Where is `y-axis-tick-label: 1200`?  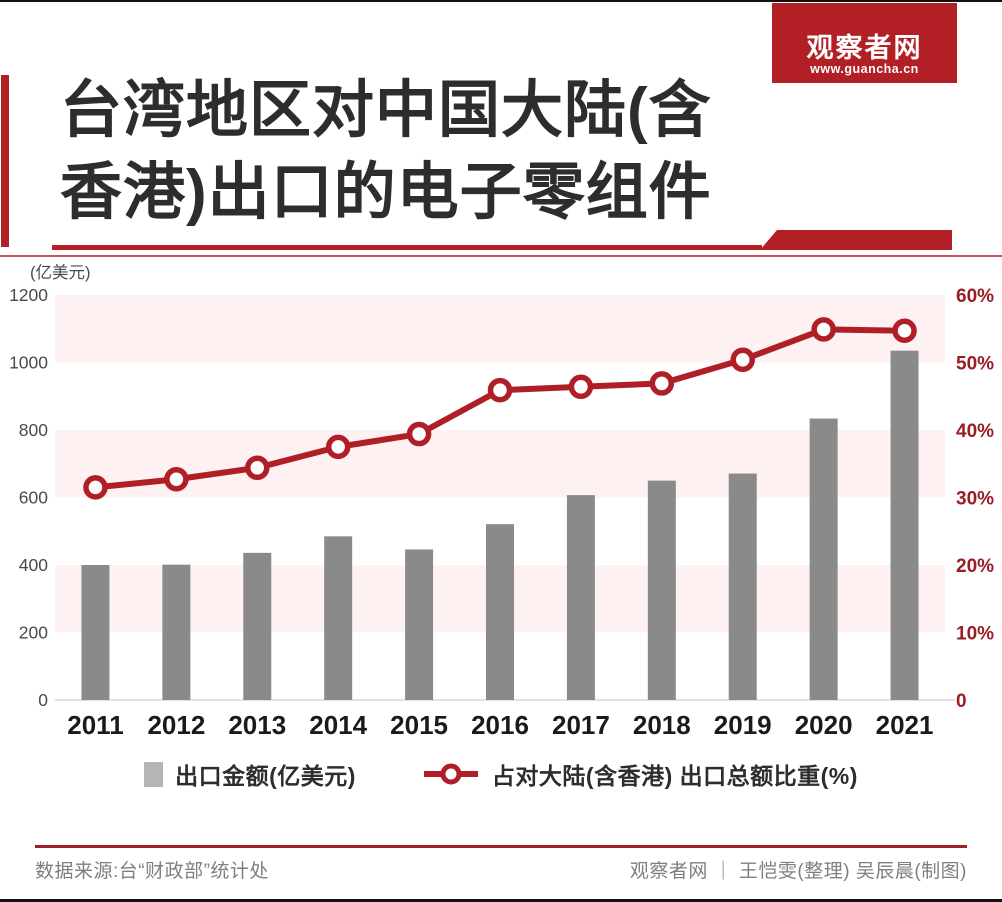 y-axis-tick-label: 1200 is located at coordinates (28, 295).